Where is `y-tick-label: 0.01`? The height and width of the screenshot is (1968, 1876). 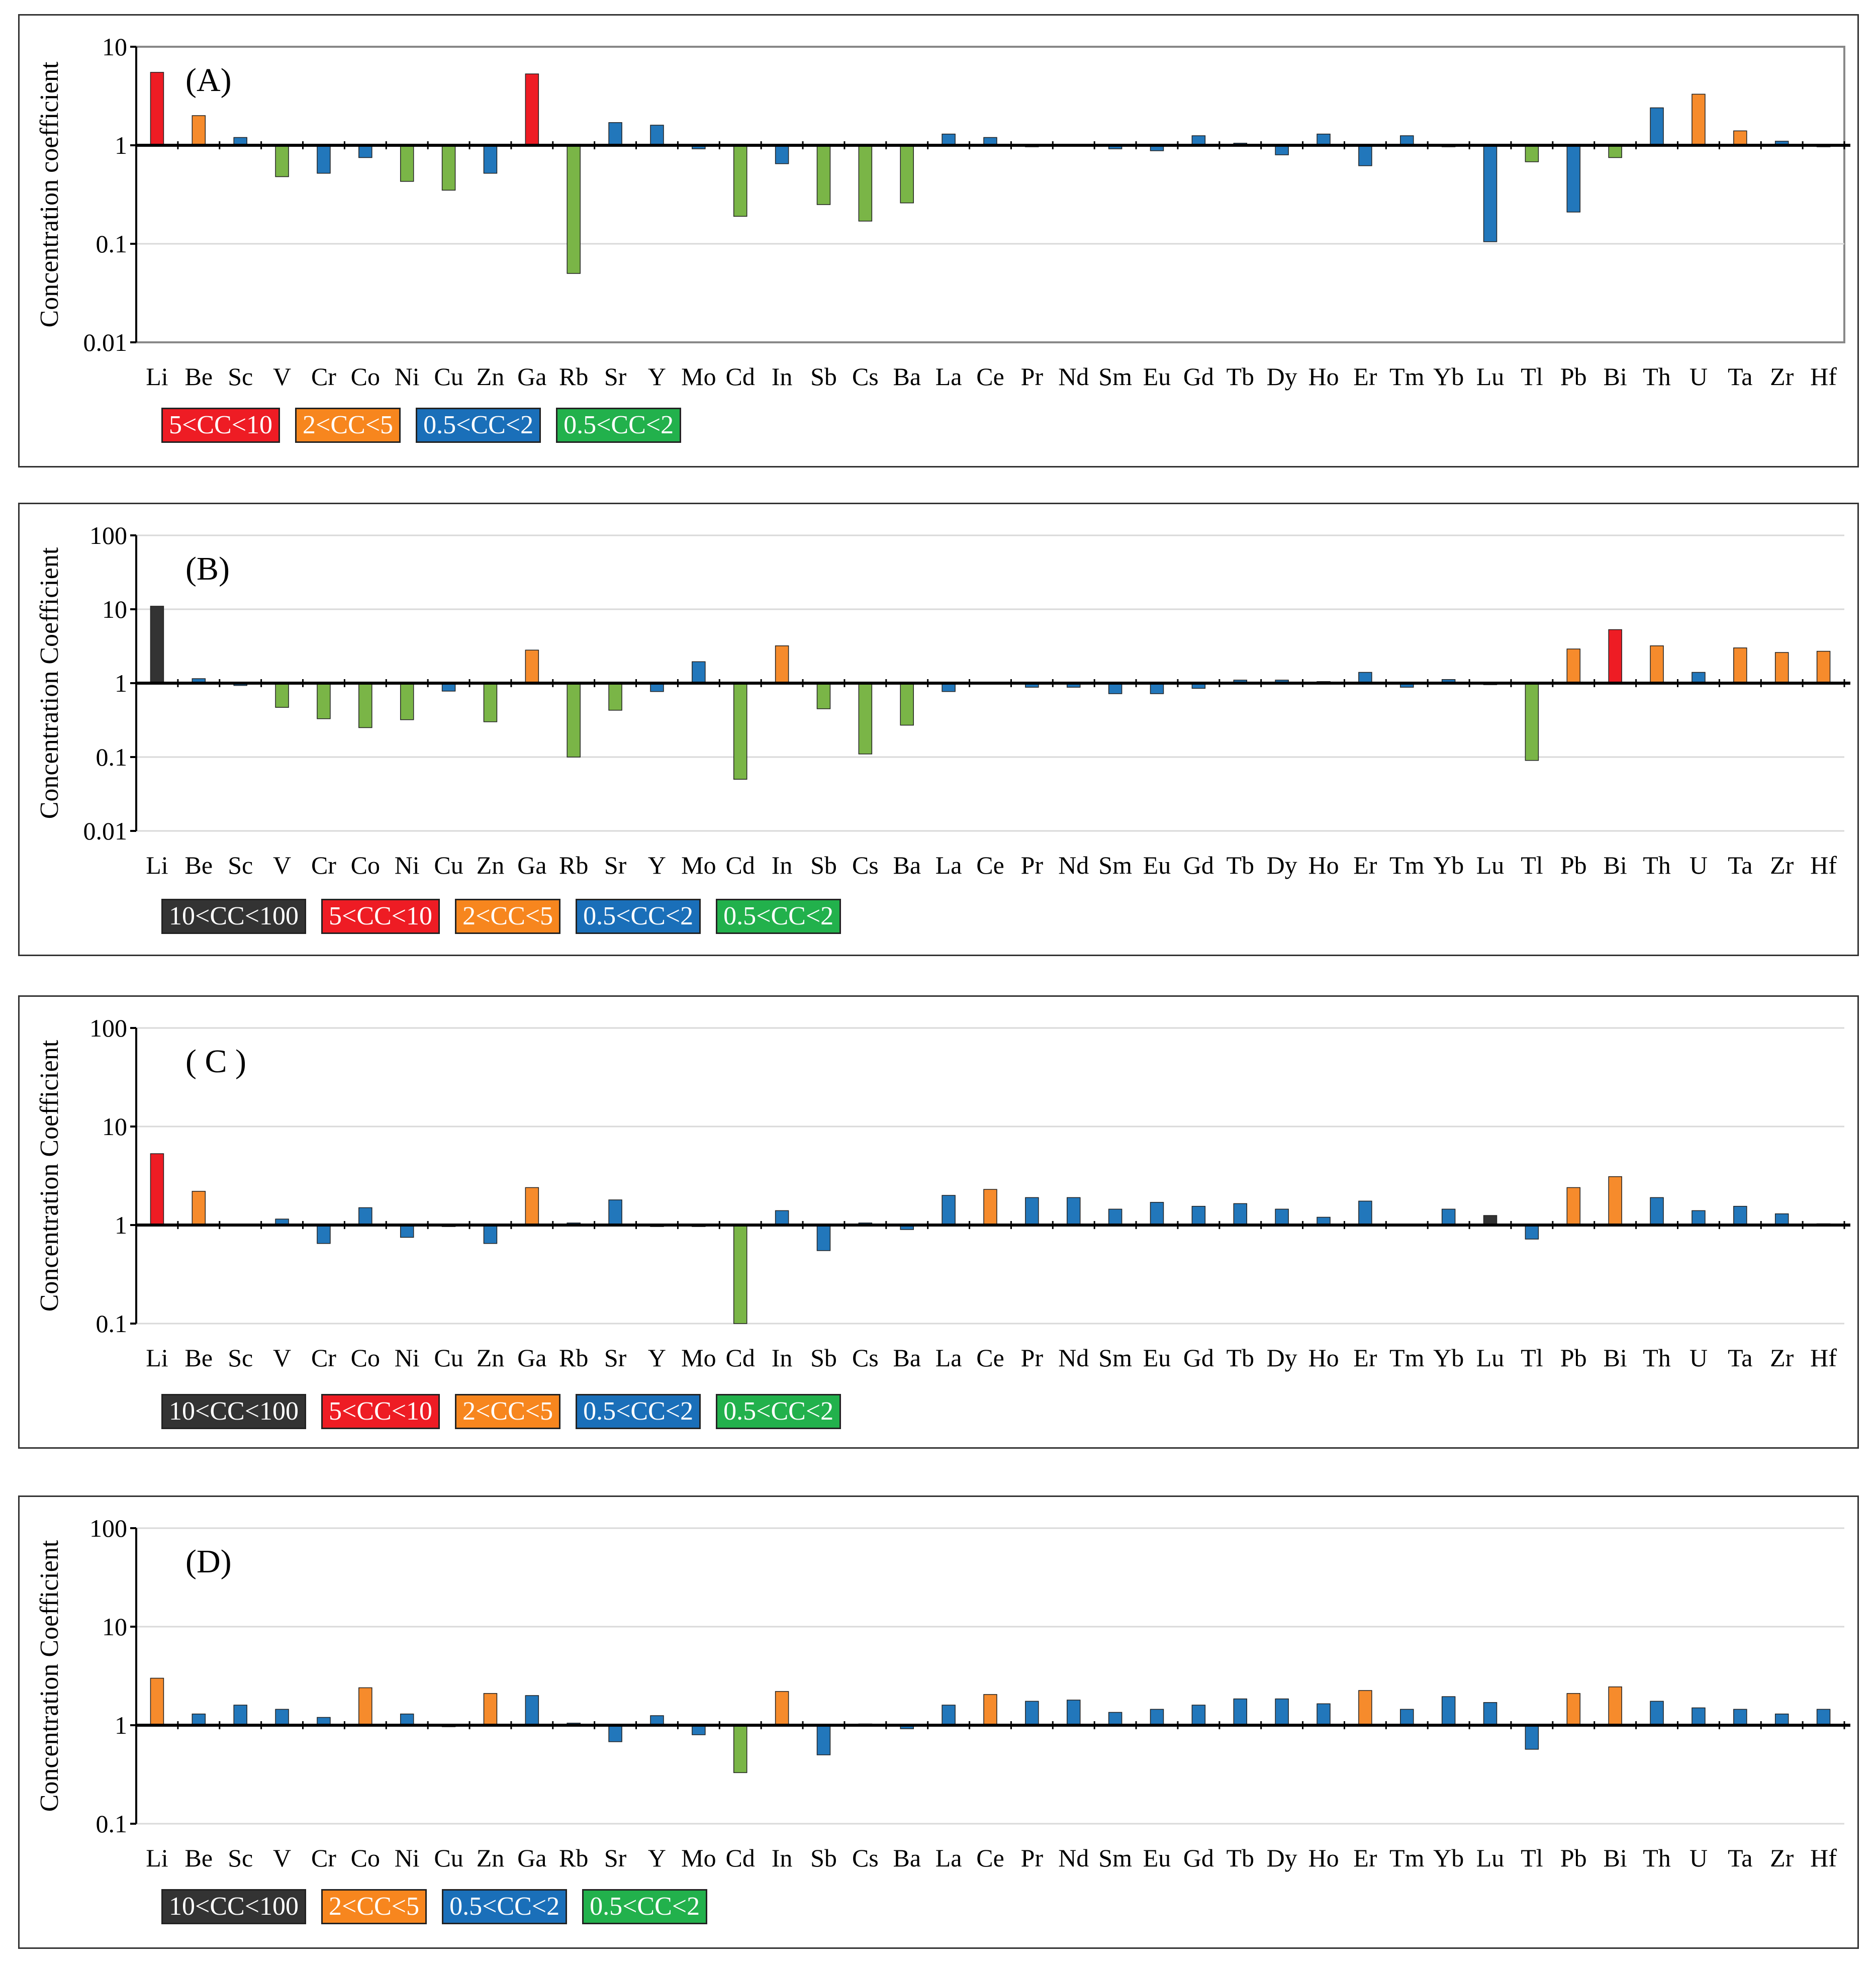
y-tick-label: 0.01 is located at coordinates (106, 831).